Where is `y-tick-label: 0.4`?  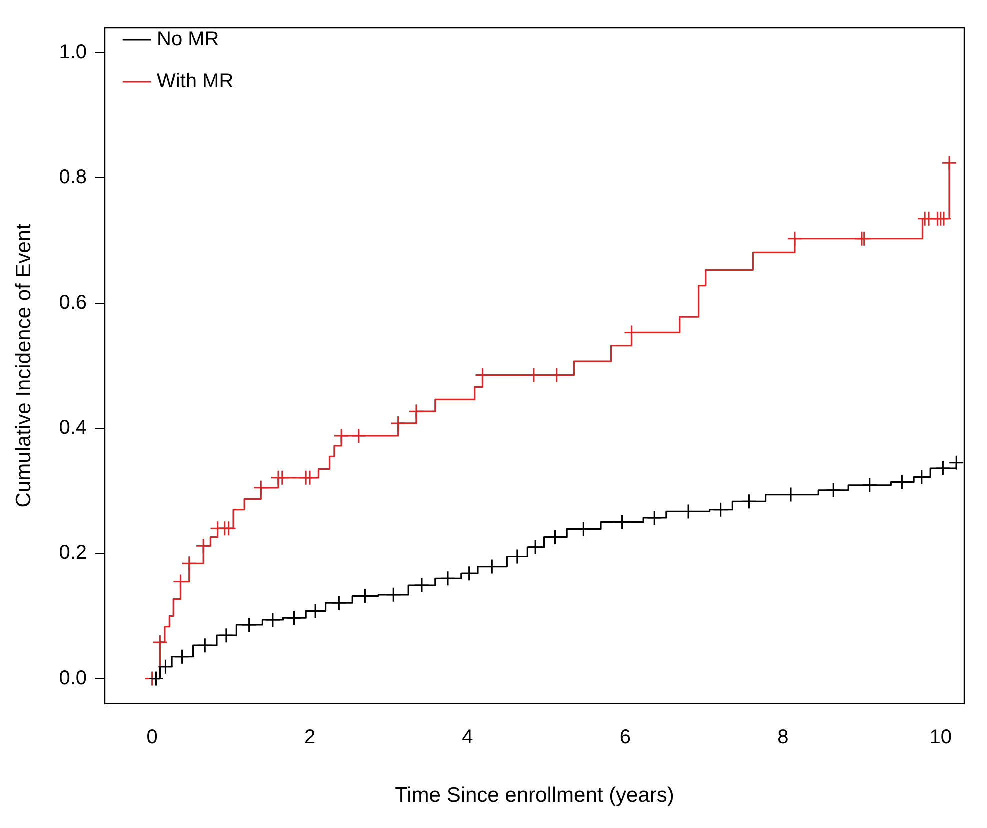
y-tick-label: 0.4 is located at coordinates (73, 427).